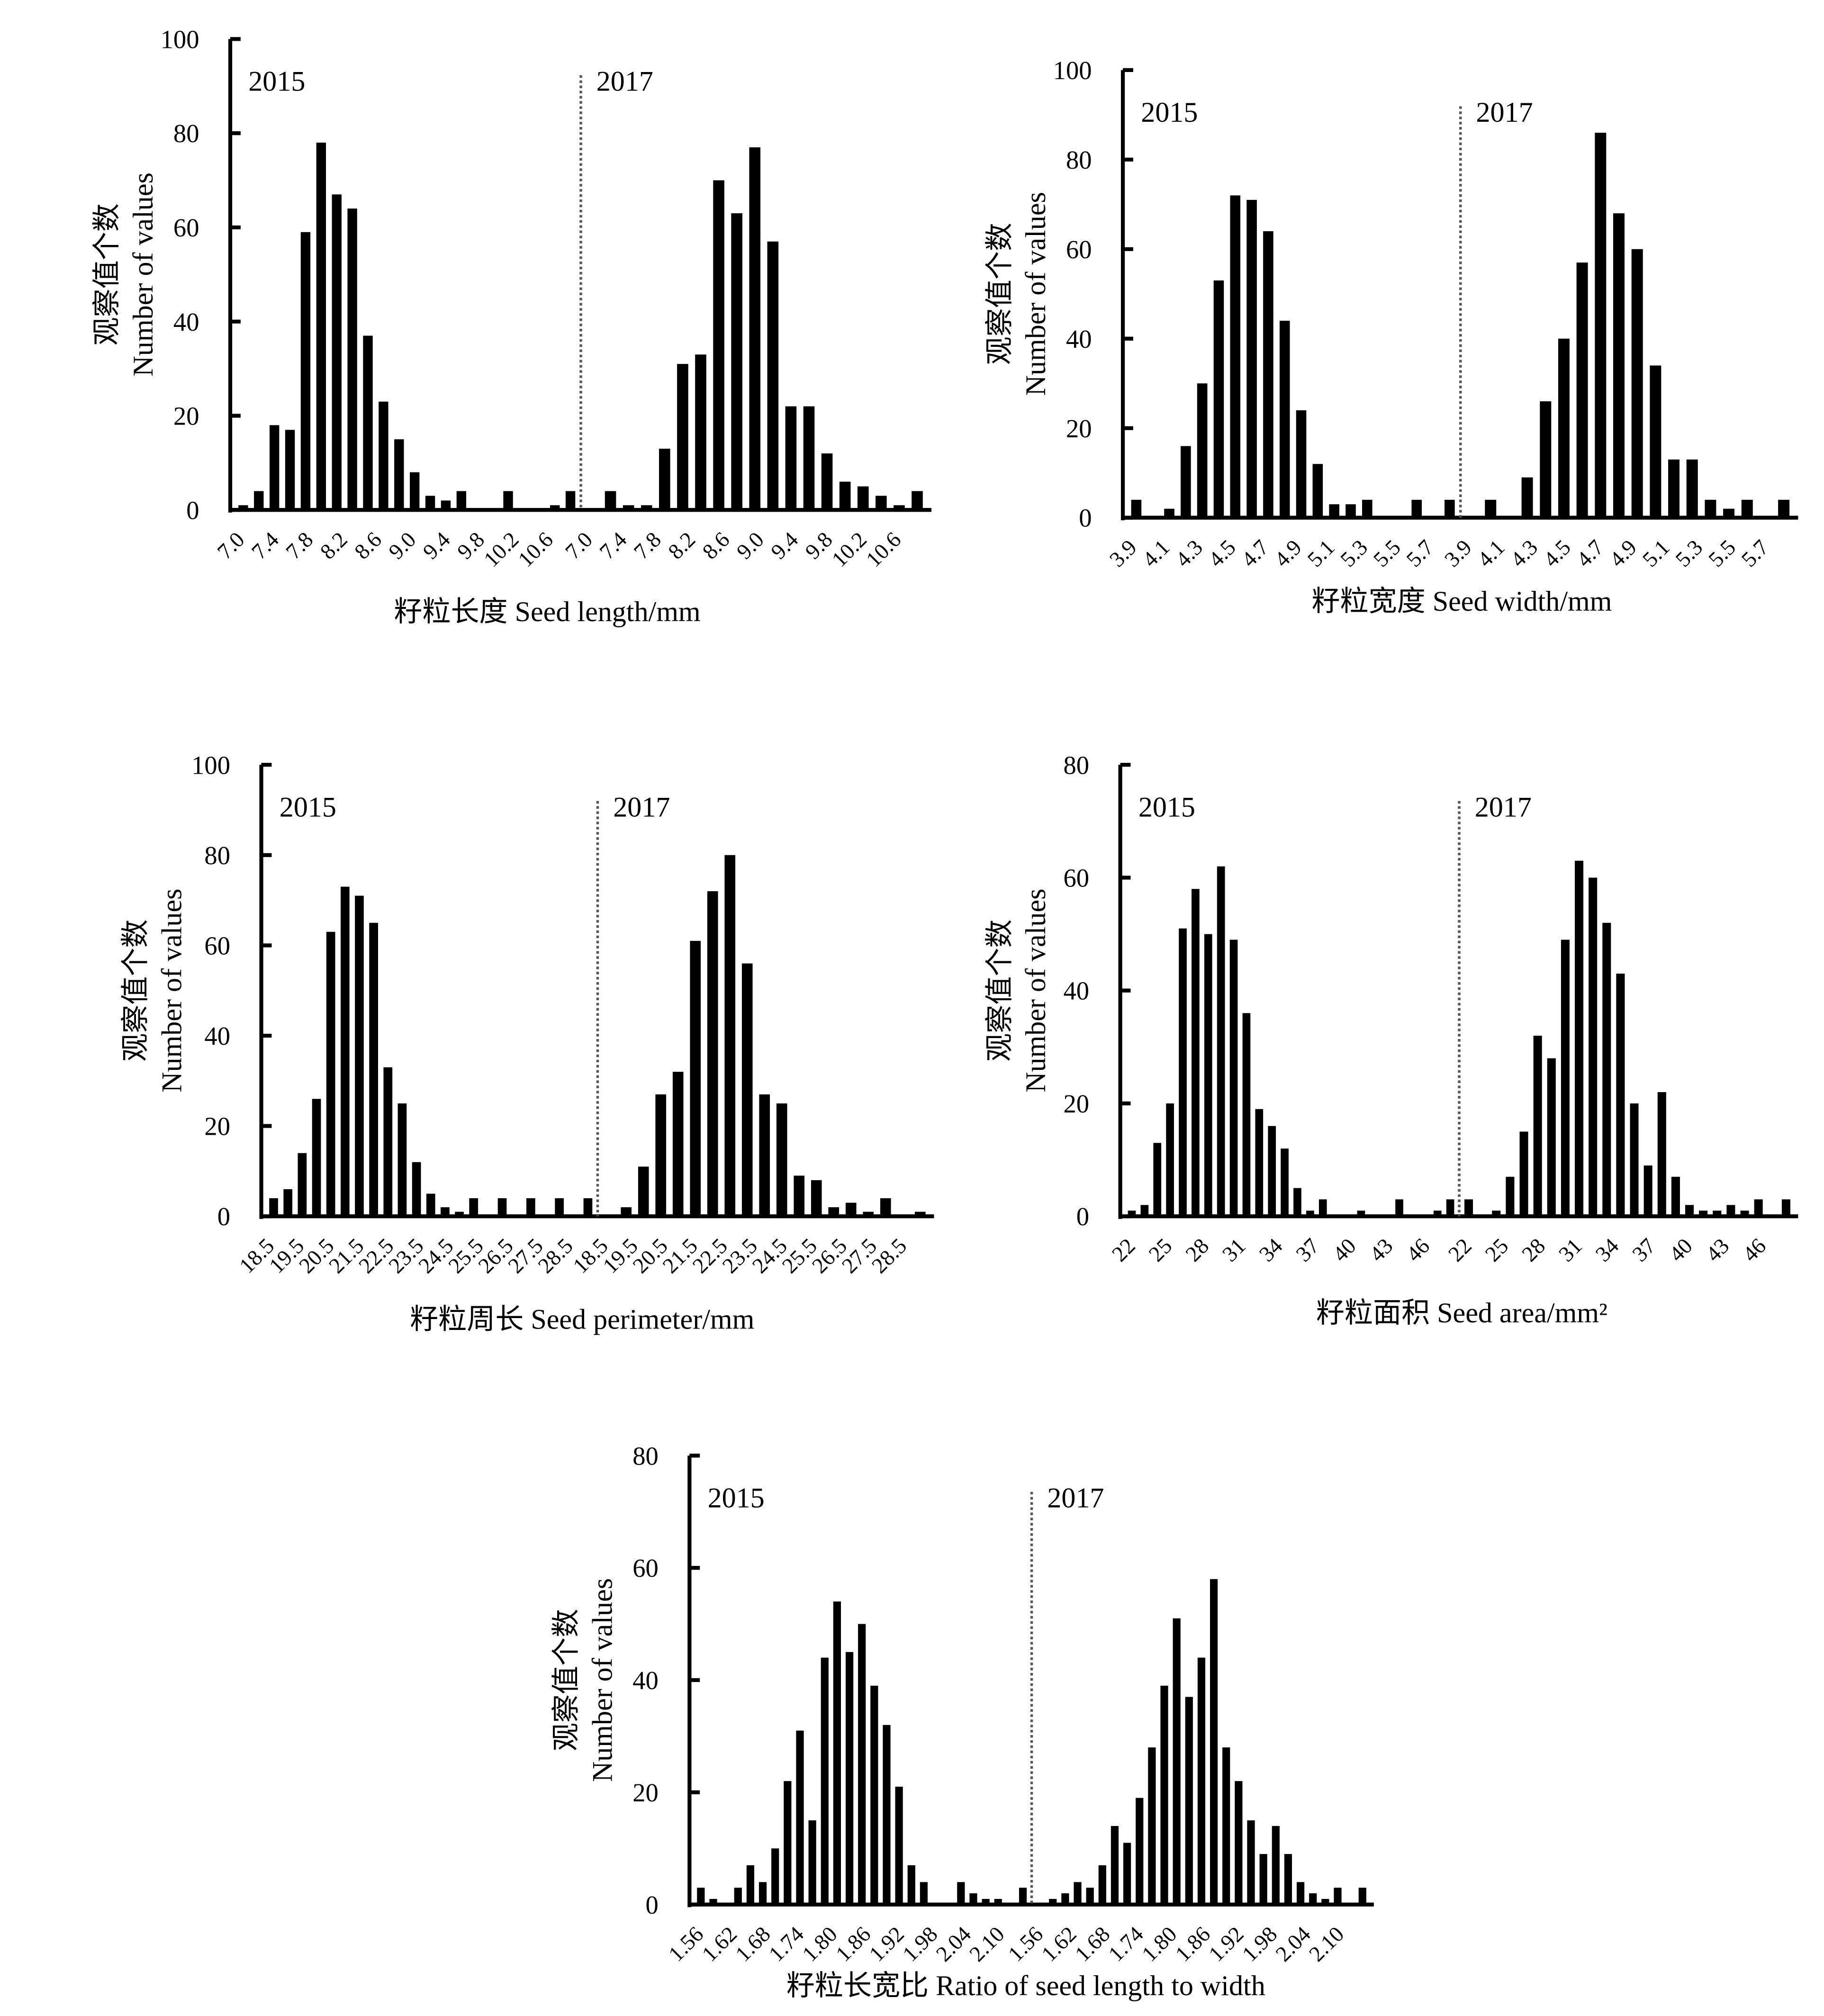 This screenshot has height=2016, width=1824. What do you see at coordinates (1607, 1250) in the screenshot?
I see `x-tick-label: 34` at bounding box center [1607, 1250].